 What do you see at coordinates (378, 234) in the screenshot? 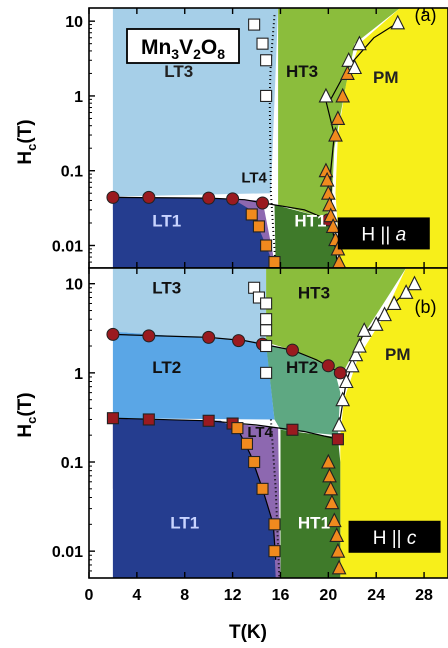
I see `panel-a-field-direction-main: H ||` at bounding box center [378, 234].